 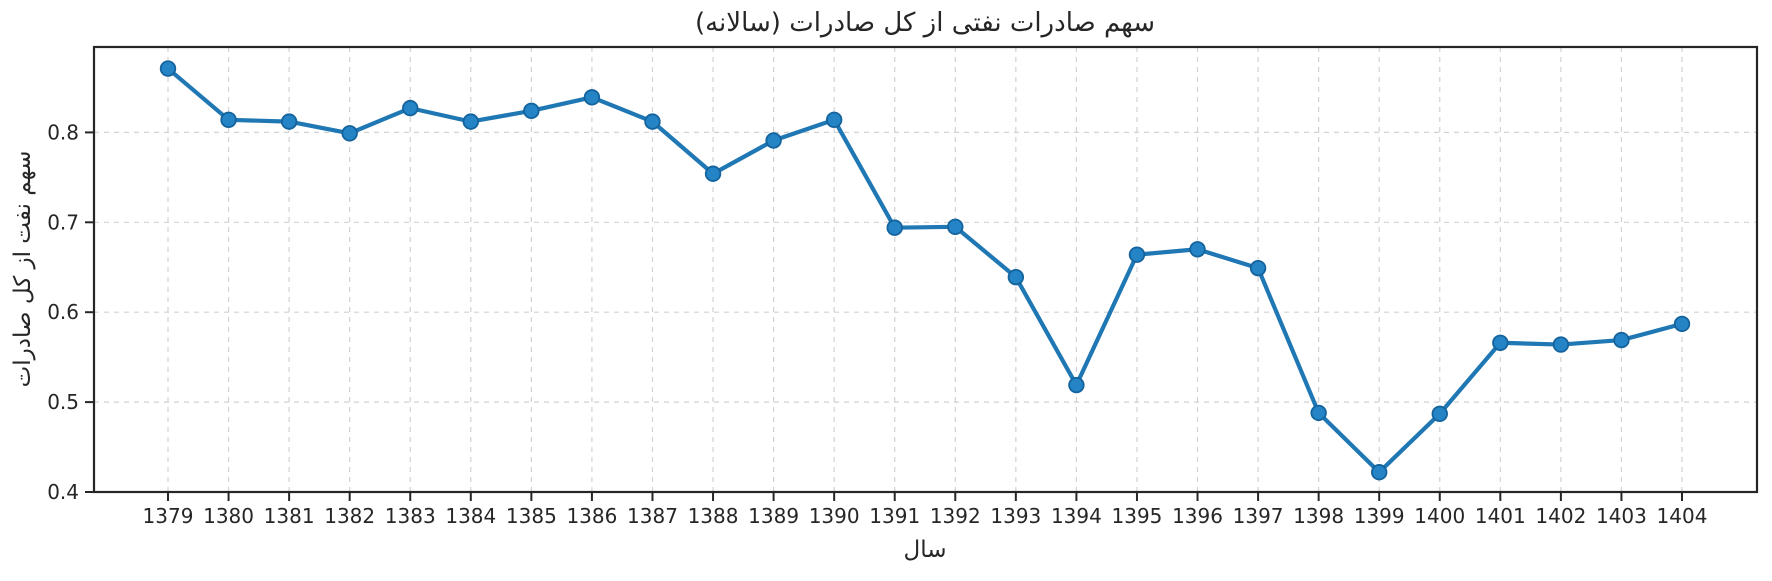 What do you see at coordinates (349, 516) in the screenshot?
I see `x-tick-label: 1382` at bounding box center [349, 516].